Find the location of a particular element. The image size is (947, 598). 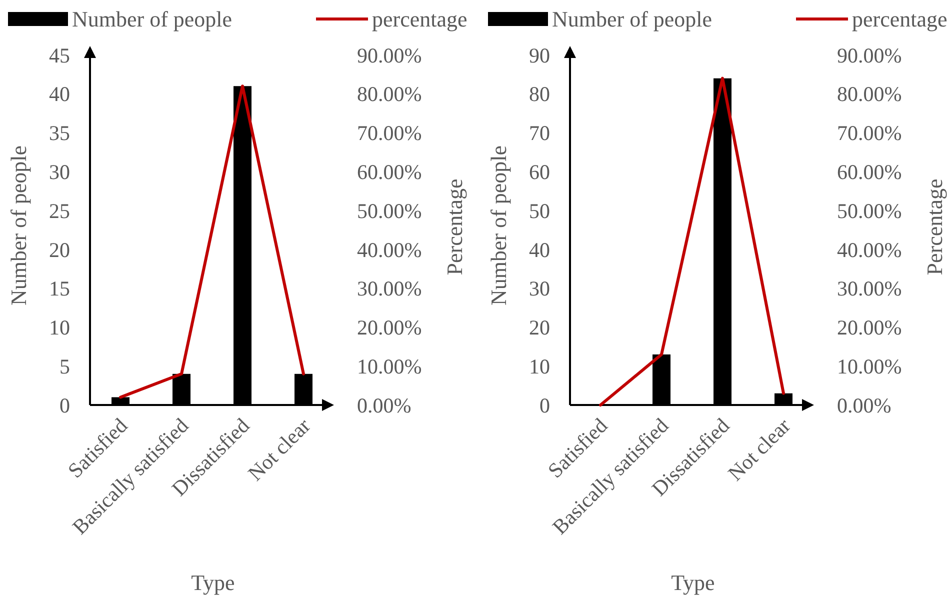

y-tick-label: 90 is located at coordinates (539, 55).